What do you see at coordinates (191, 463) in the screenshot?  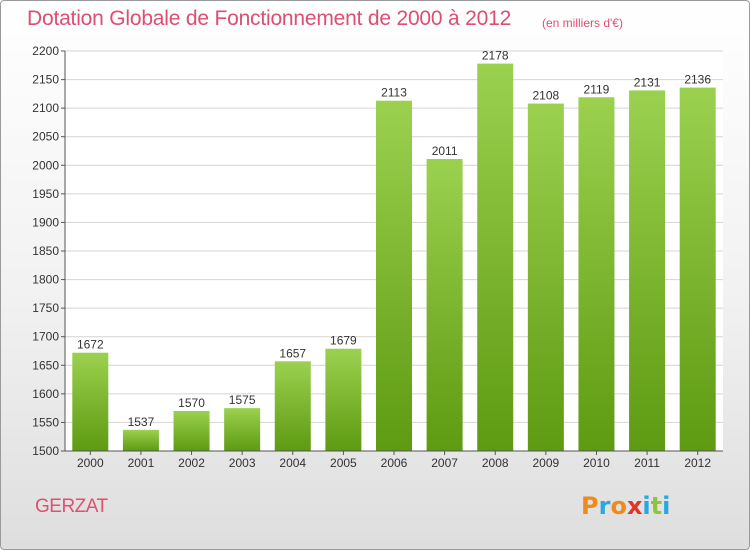 I see `x-tick-label: 2002` at bounding box center [191, 463].